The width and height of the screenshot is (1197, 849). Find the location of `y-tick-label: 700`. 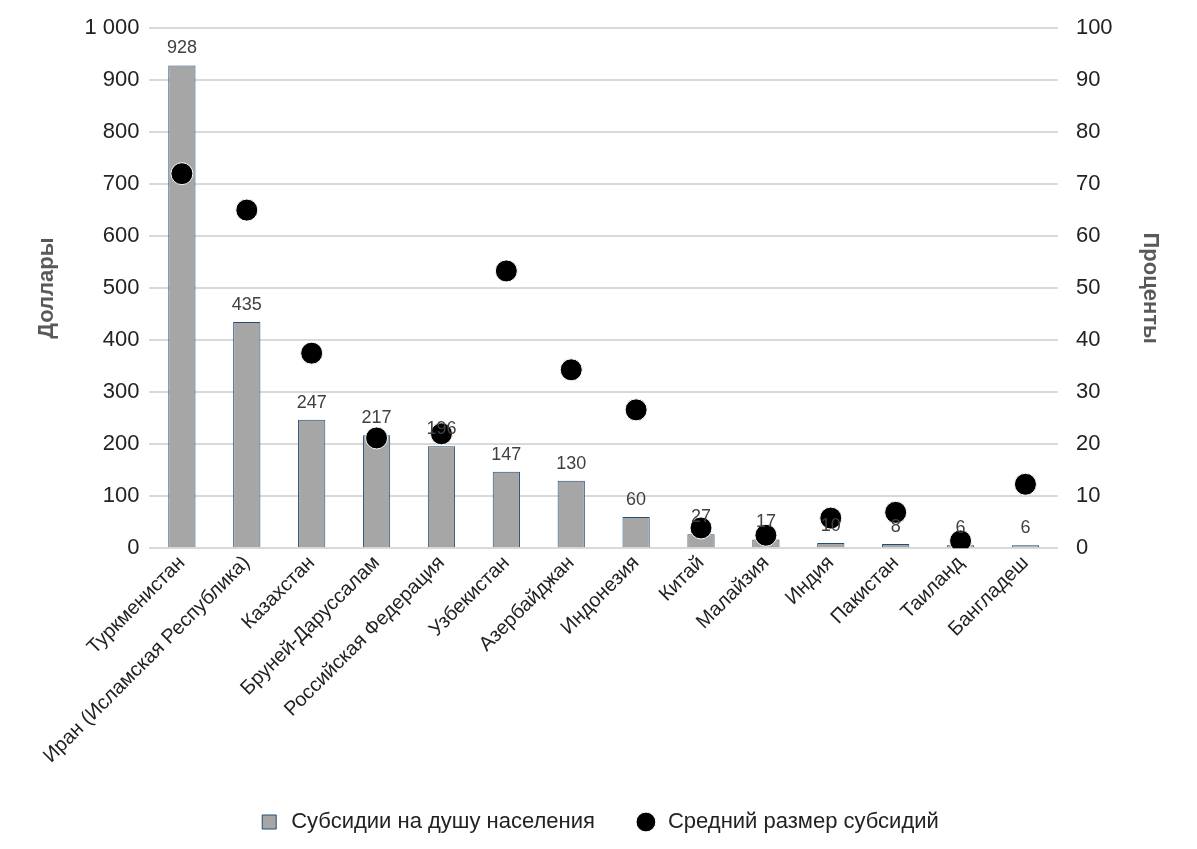

y-tick-label: 700 is located at coordinates (121, 183).